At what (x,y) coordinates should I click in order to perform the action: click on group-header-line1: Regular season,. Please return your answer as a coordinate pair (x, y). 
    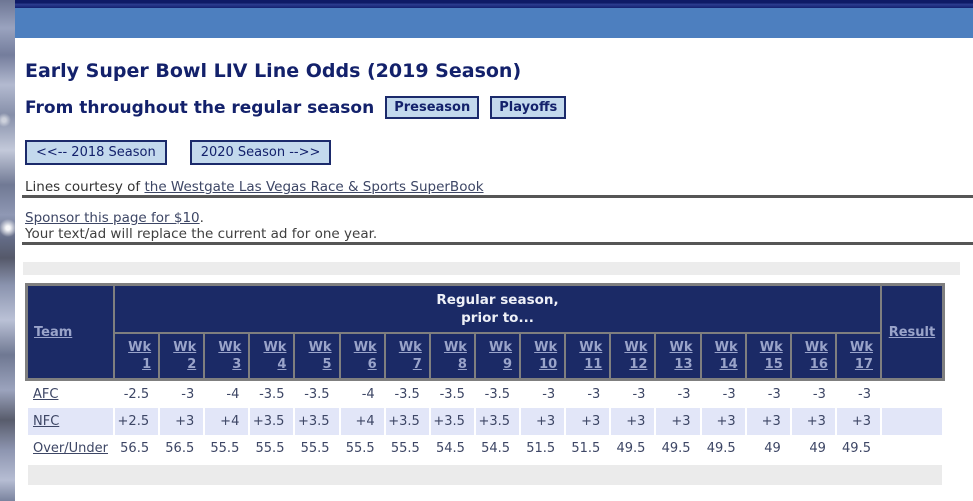
    Looking at the image, I should click on (497, 300).